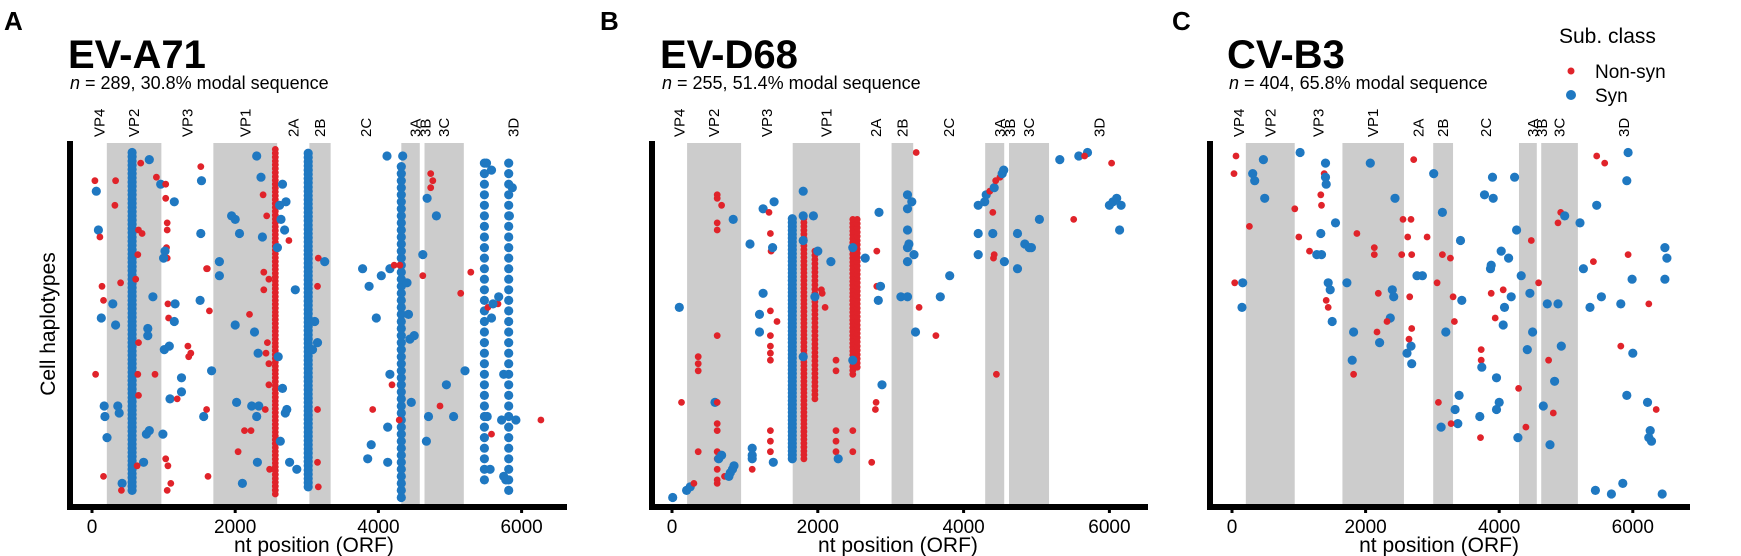  Describe the element at coordinates (1286, 55) in the screenshot. I see `panel-title: CV-B3` at that location.